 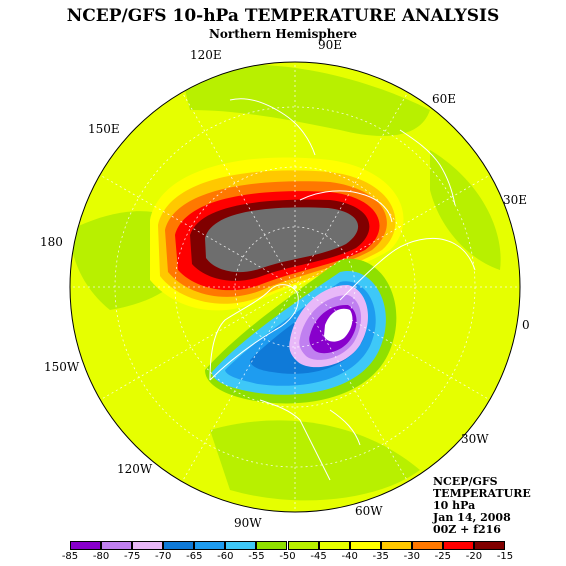 I want to click on lon-label-150e: 150E, so click(x=104, y=129).